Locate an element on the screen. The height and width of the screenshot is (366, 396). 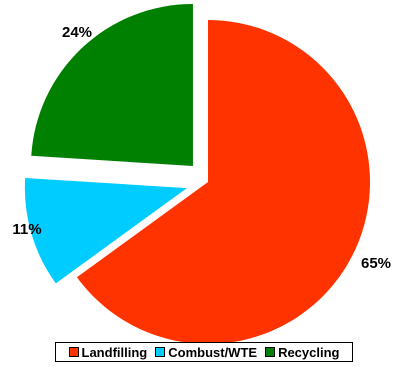
legend-label-recycling: Recycling is located at coordinates (309, 352).